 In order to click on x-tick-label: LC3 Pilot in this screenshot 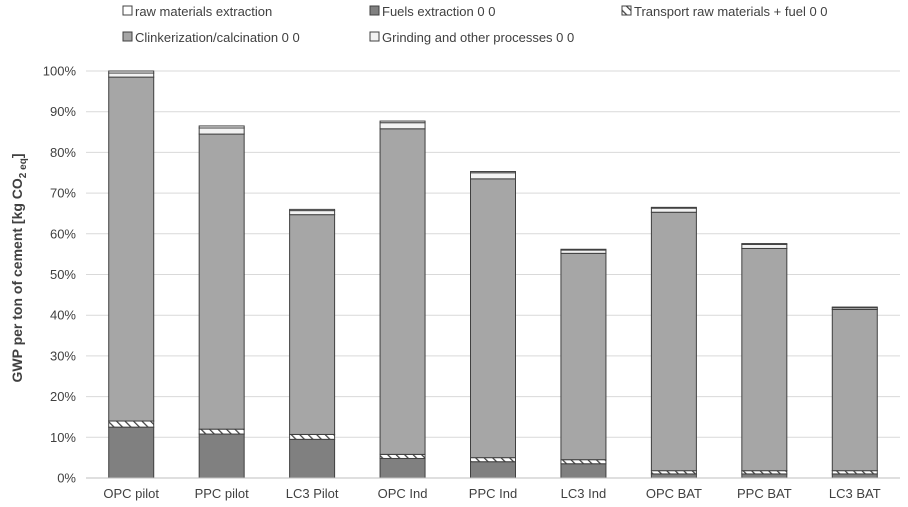, I will do `click(312, 493)`.